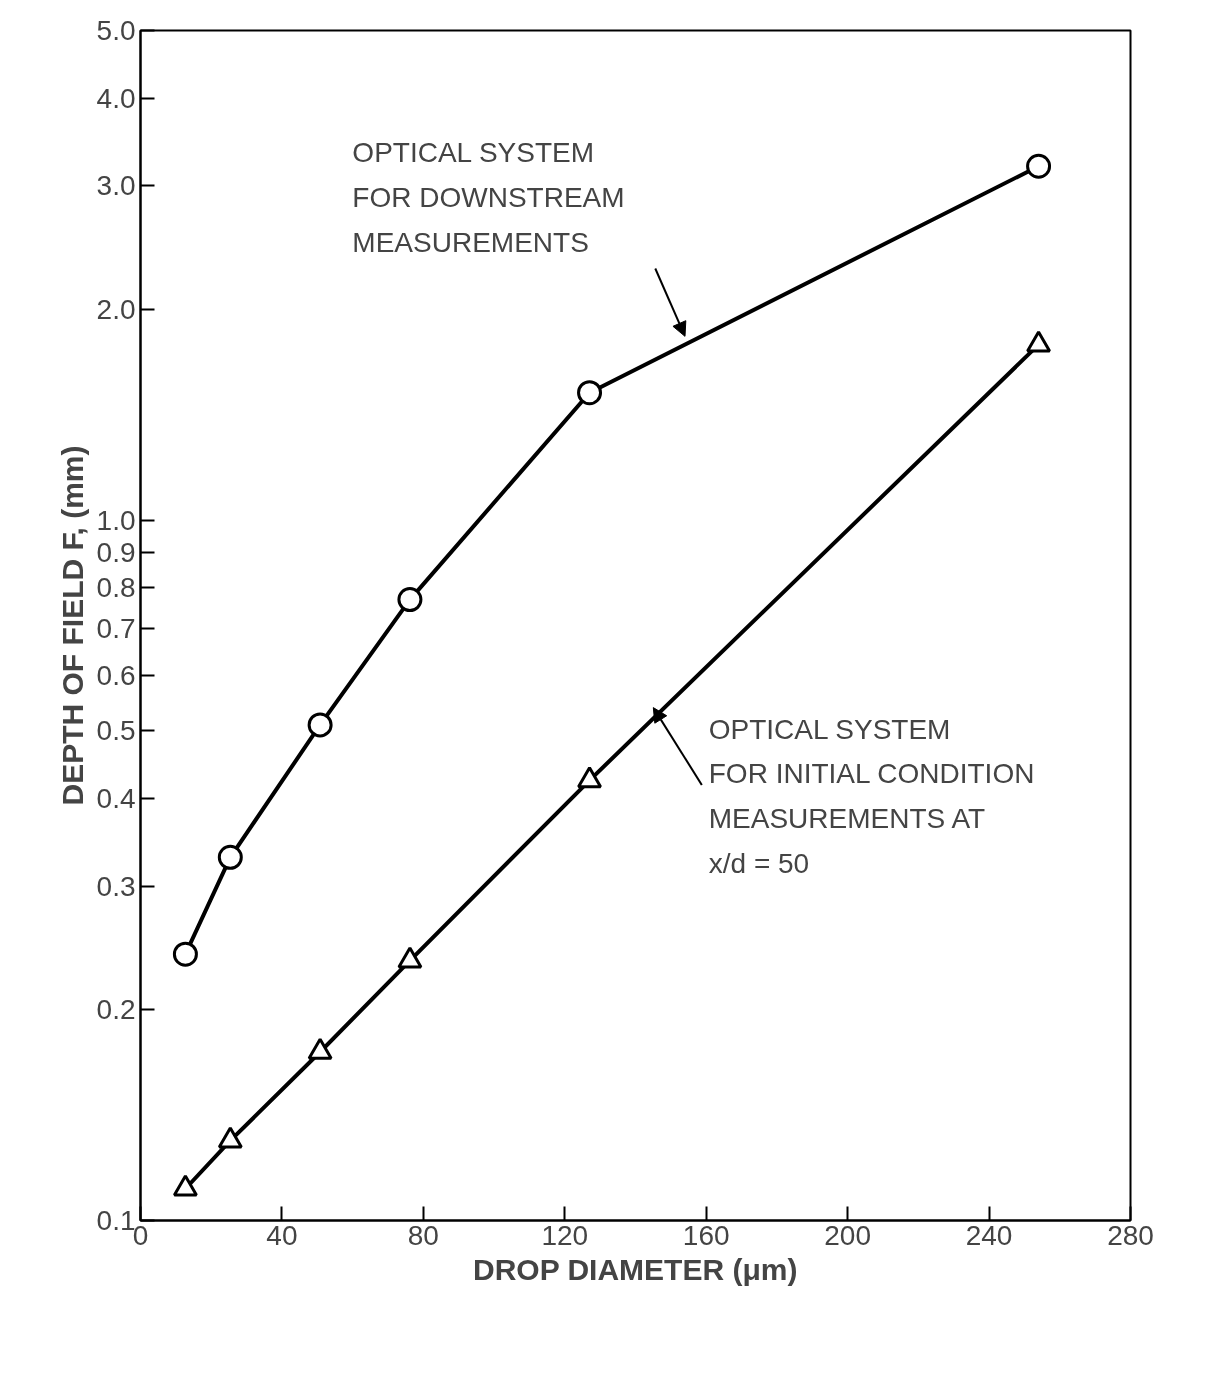 This screenshot has height=1392, width=1225. What do you see at coordinates (116, 731) in the screenshot?
I see `y-tick-label: 0.5` at bounding box center [116, 731].